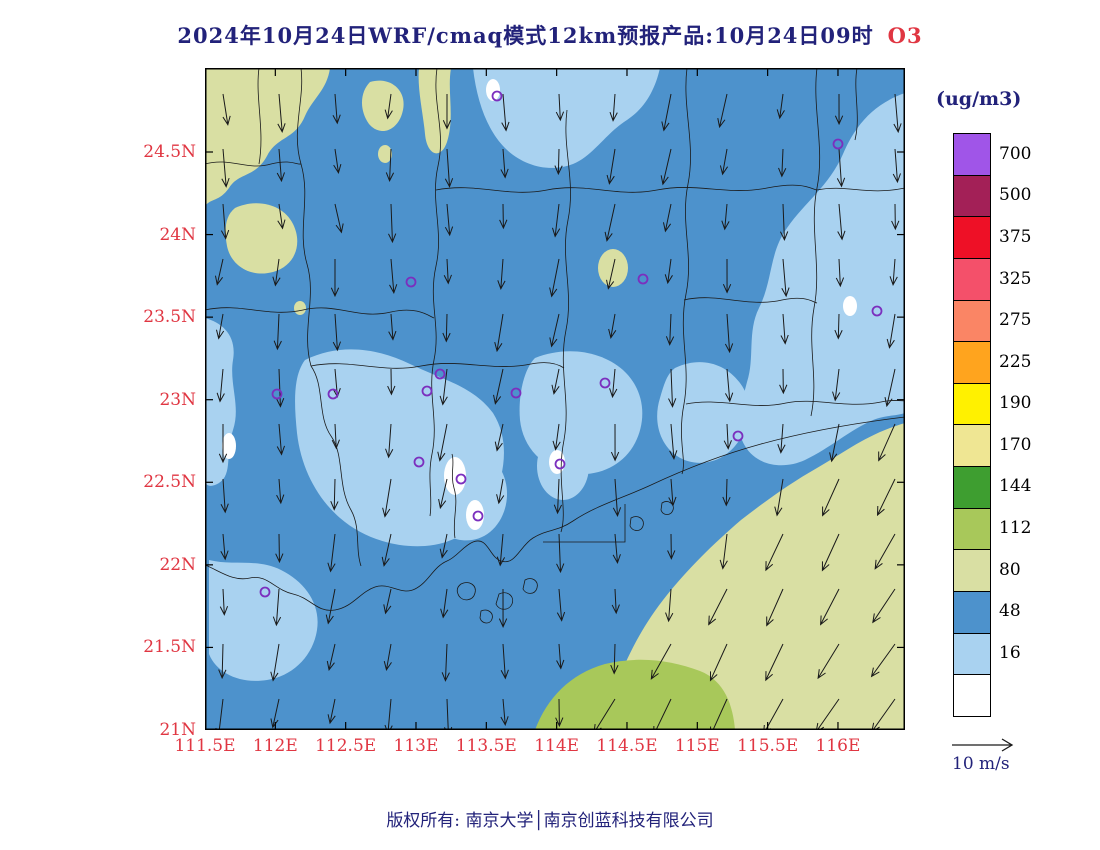 This screenshot has width=1100, height=850. Describe the element at coordinates (550, 821) in the screenshot. I see `copyright-footer: 版权所有: 南京大学│南京创蓝科技有限公司` at that location.